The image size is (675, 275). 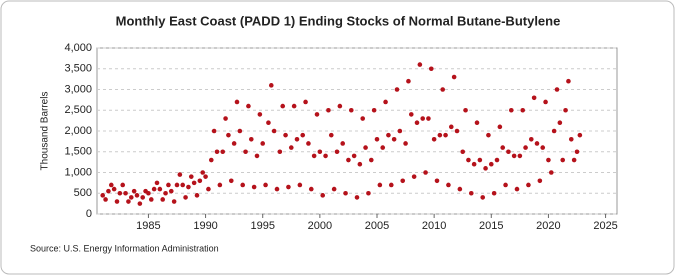 I want to click on x-tick-label: 1990, so click(x=205, y=226).